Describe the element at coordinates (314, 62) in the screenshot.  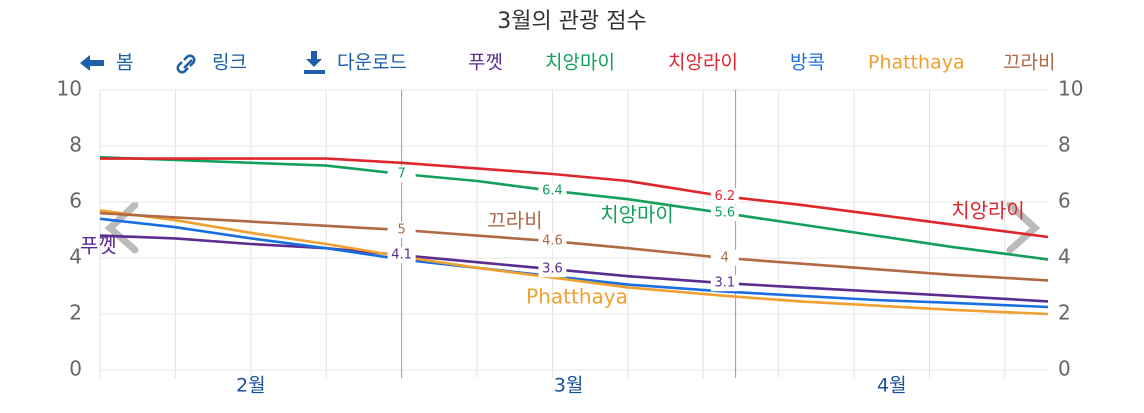
I see `download-icon` at that location.